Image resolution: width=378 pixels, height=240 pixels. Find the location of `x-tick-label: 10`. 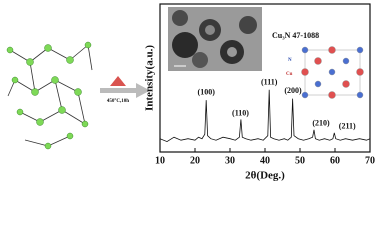

x-tick-label: 10 is located at coordinates (160, 160).